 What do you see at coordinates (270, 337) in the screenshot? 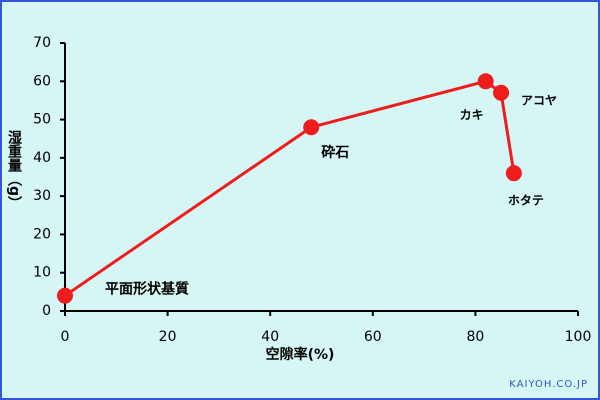
I see `x-tick-label: 40` at bounding box center [270, 337].